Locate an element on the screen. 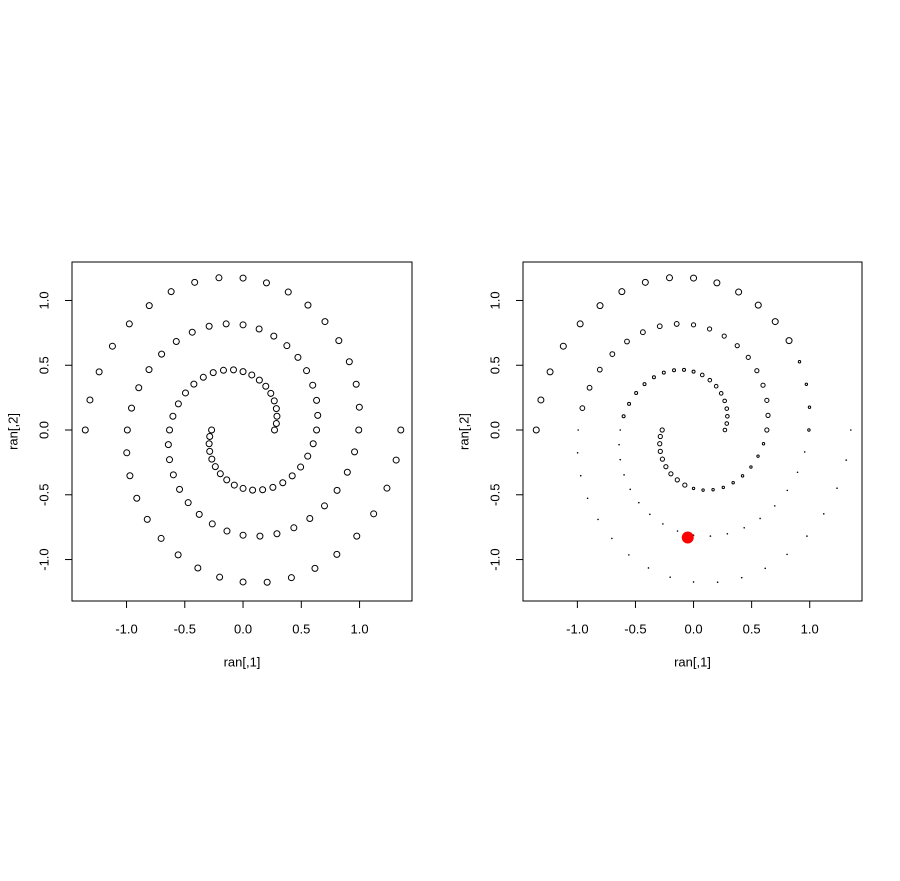 The width and height of the screenshot is (900, 881). x-tick-label: 0.5 is located at coordinates (752, 628).